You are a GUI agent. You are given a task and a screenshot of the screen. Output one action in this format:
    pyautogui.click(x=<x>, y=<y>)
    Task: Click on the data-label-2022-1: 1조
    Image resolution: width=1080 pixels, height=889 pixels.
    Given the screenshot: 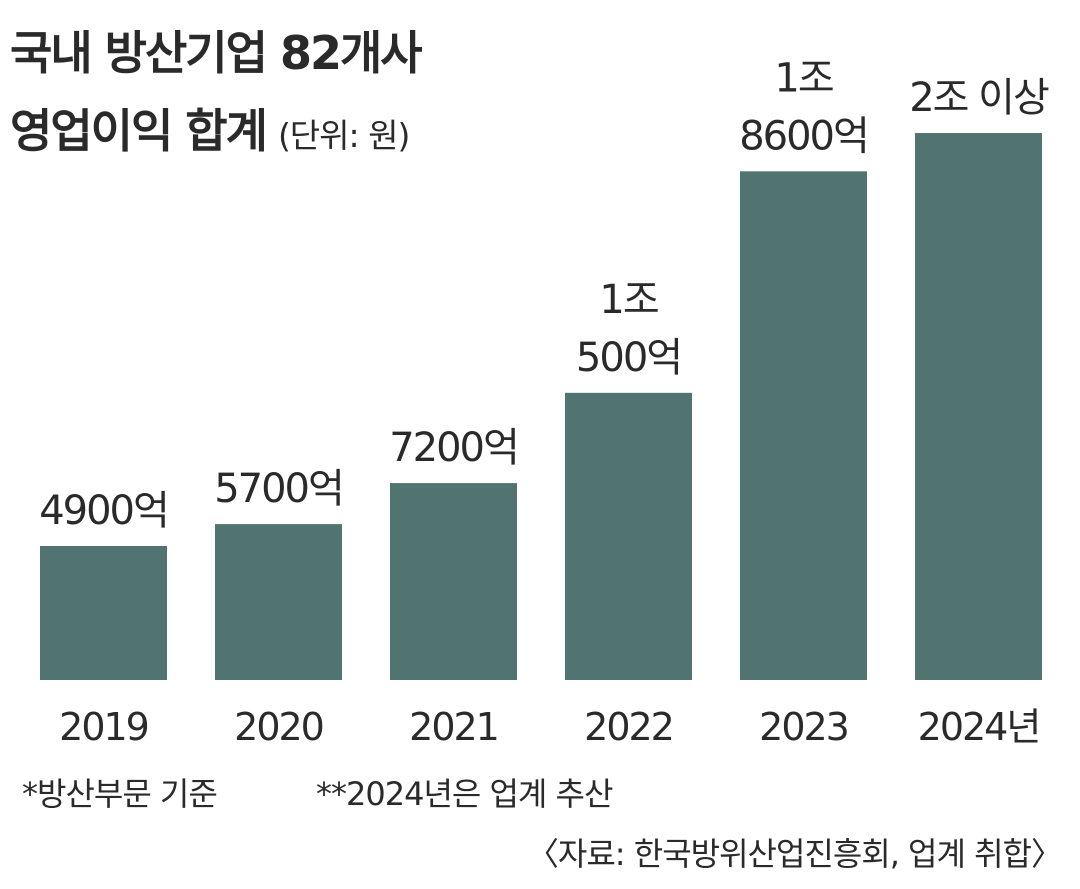 What is the action you would take?
    pyautogui.click(x=628, y=300)
    